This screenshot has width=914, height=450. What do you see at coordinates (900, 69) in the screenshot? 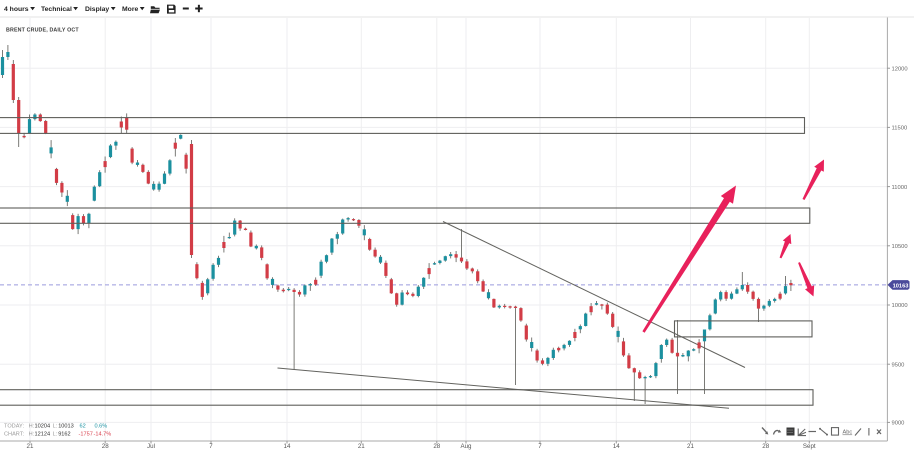
I see `svg-text: 12000` at bounding box center [900, 69].